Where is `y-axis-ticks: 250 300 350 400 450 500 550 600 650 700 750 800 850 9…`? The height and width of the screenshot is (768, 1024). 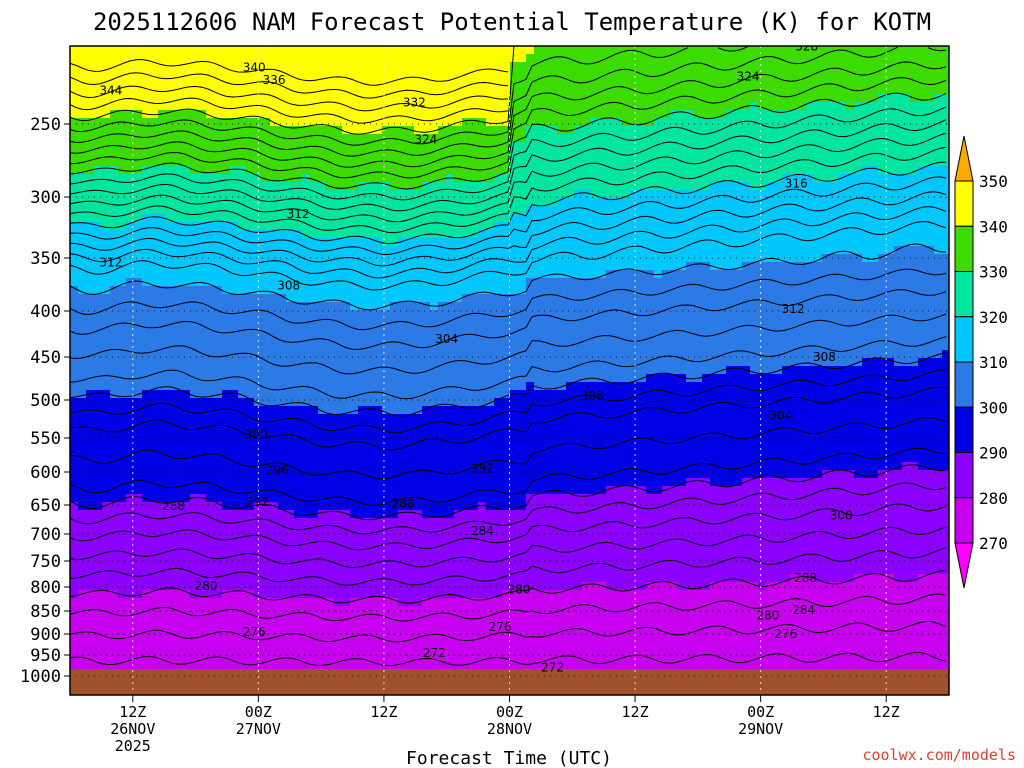
y-axis-ticks: 250 300 350 400 450 500 550 600 650 700 750 800 850 9… is located at coordinates (45, 401).